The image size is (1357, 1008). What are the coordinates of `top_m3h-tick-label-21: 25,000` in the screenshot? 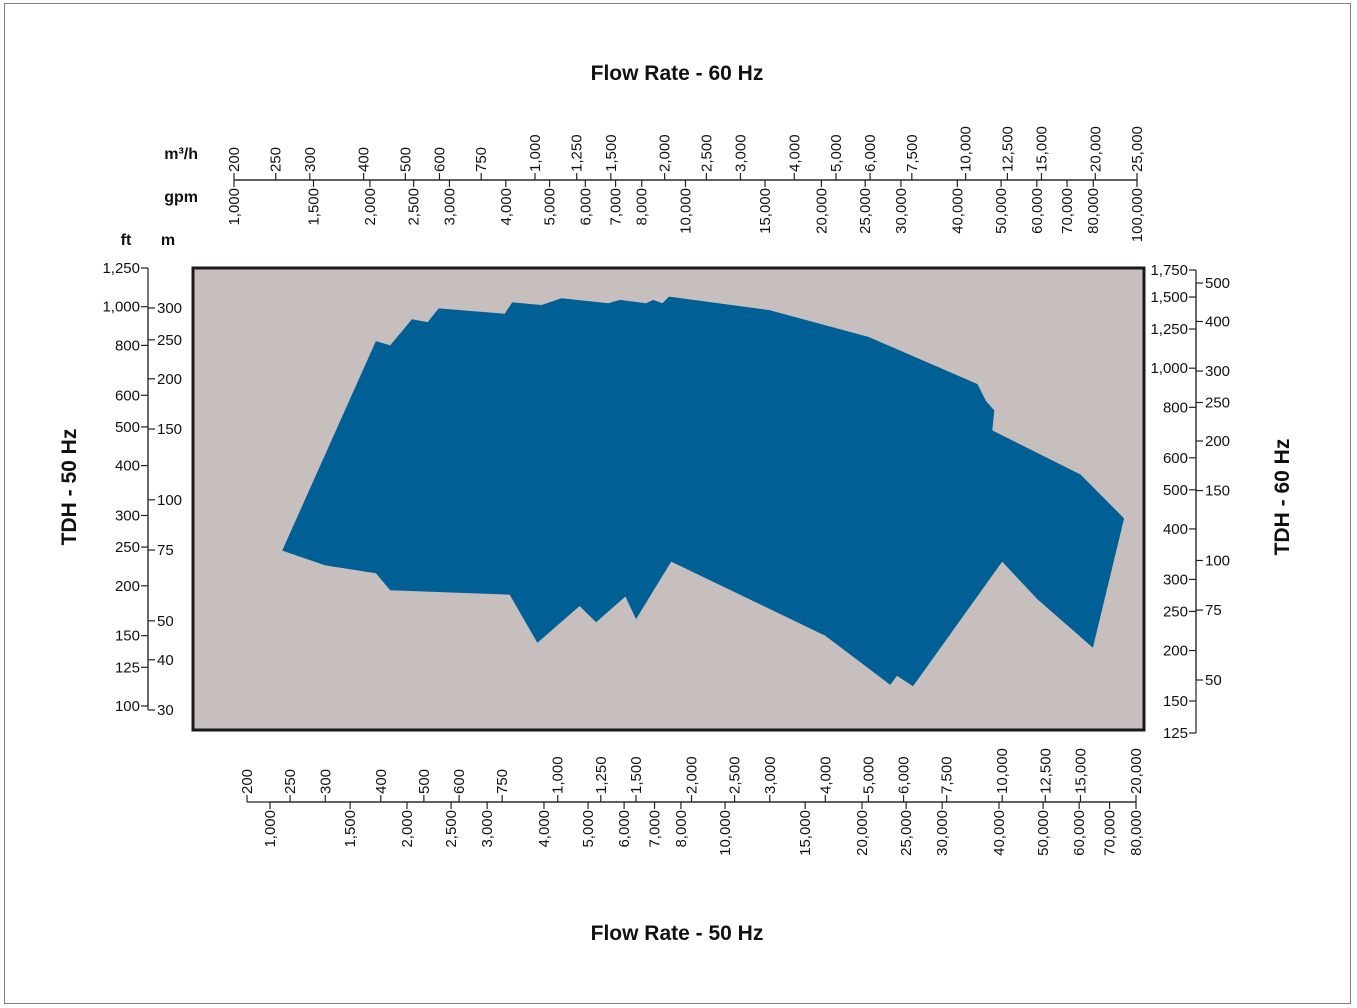 It's located at (1137, 149).